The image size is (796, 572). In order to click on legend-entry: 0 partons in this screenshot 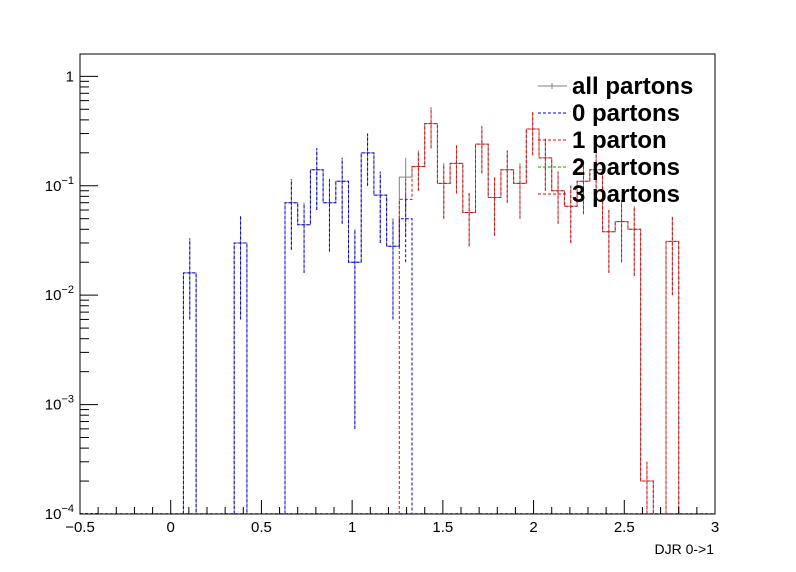, I will do `click(609, 113)`.